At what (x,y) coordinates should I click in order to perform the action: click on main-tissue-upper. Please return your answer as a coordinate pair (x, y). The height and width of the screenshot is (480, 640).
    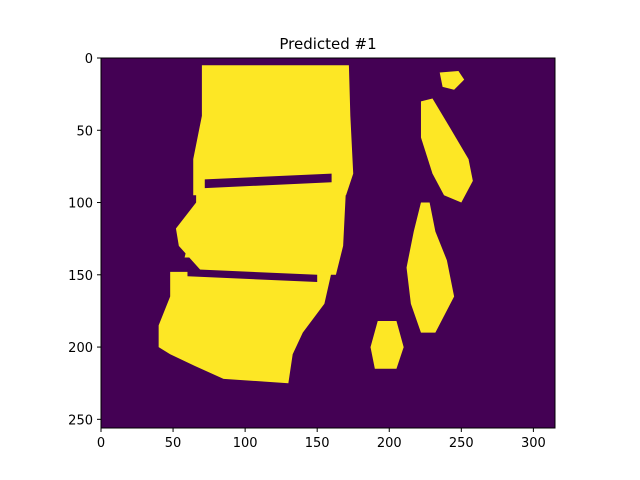
    Looking at the image, I should click on (273, 130).